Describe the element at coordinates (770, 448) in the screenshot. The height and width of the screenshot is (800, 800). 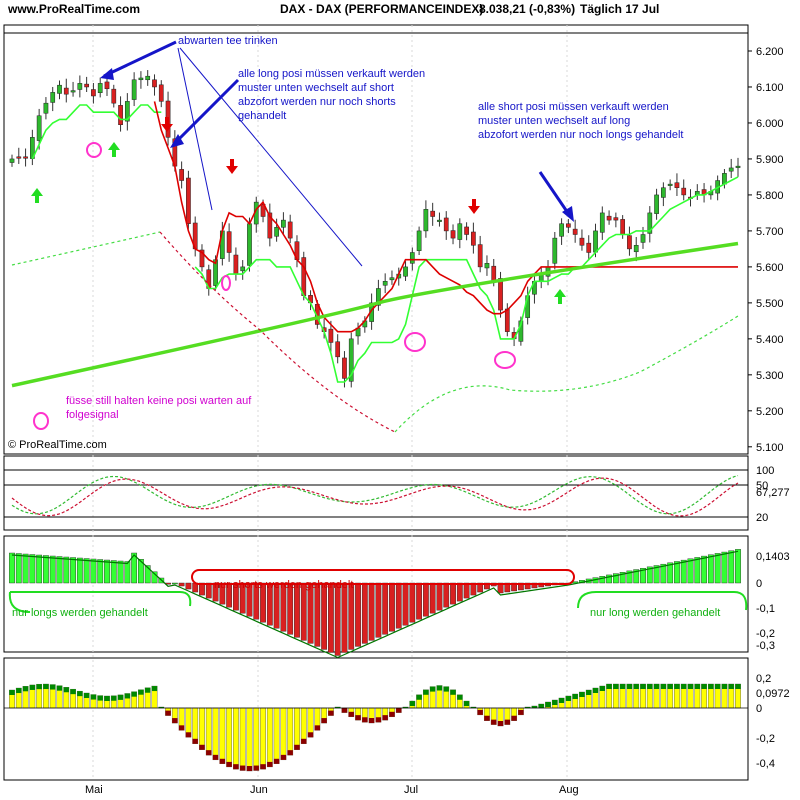
I see `y-tick-label: 5.100` at that location.